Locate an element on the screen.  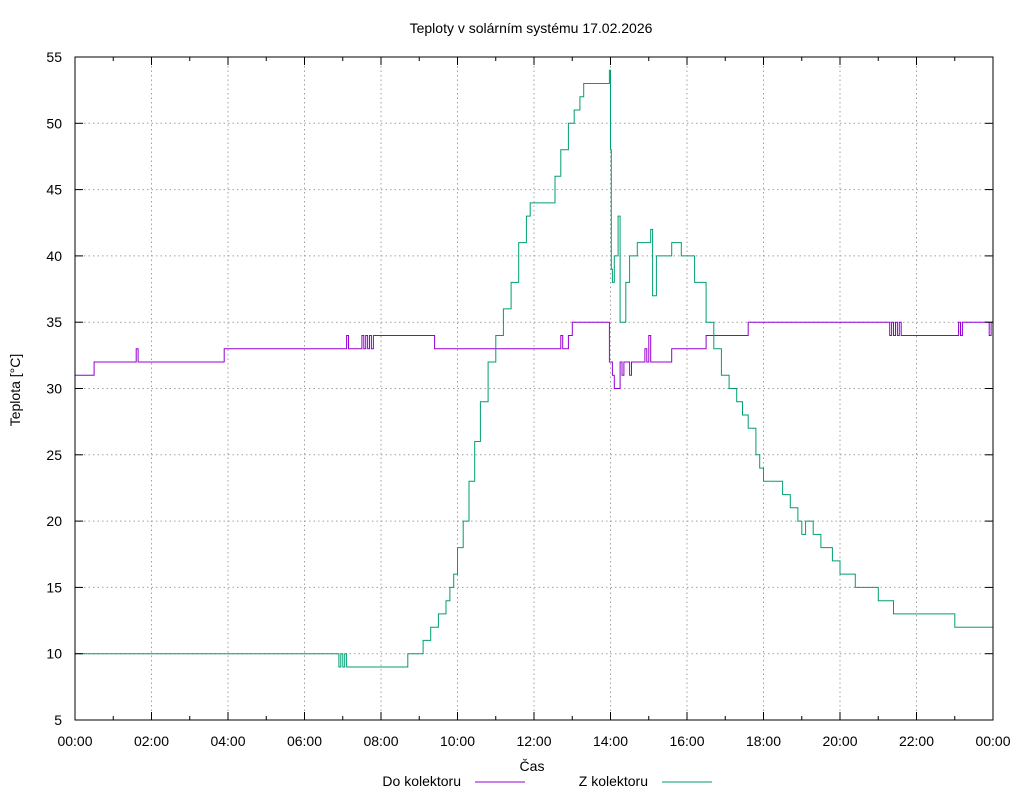
y-tick-label: 15 is located at coordinates (54, 587).